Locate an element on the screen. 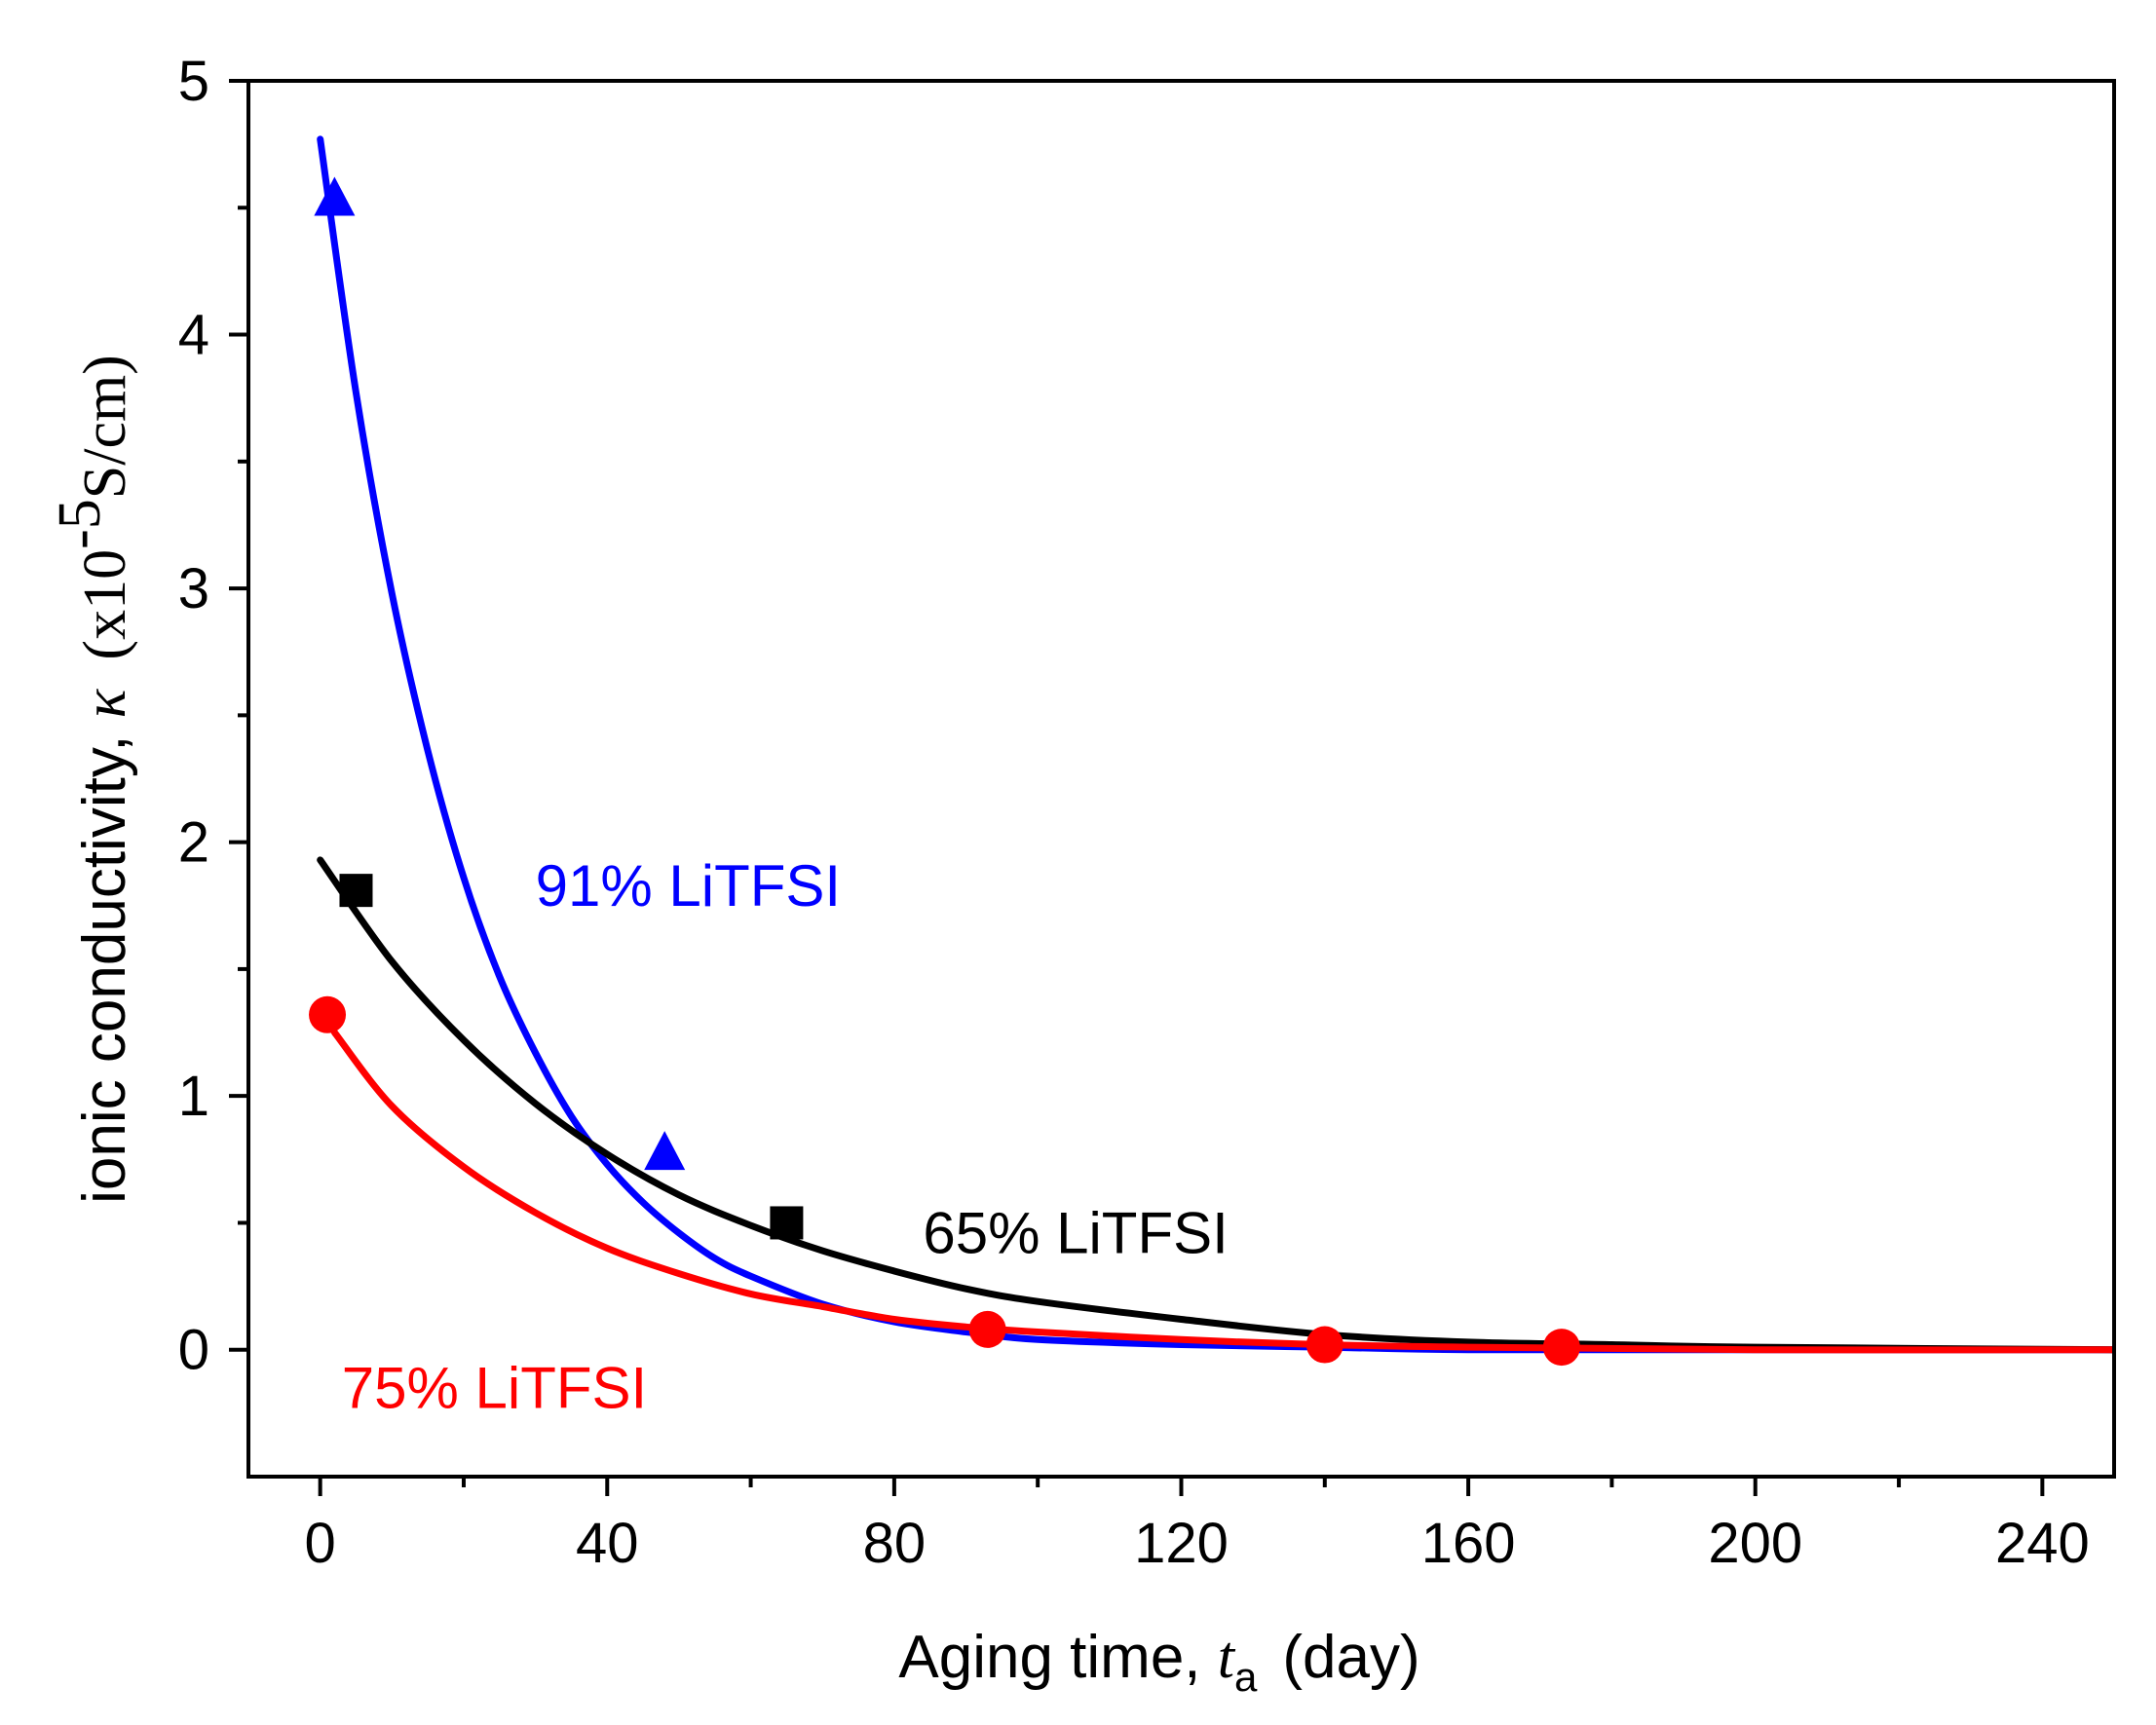  y-axis-title-prefix: ionic conductivity, is located at coordinates (105, 961).